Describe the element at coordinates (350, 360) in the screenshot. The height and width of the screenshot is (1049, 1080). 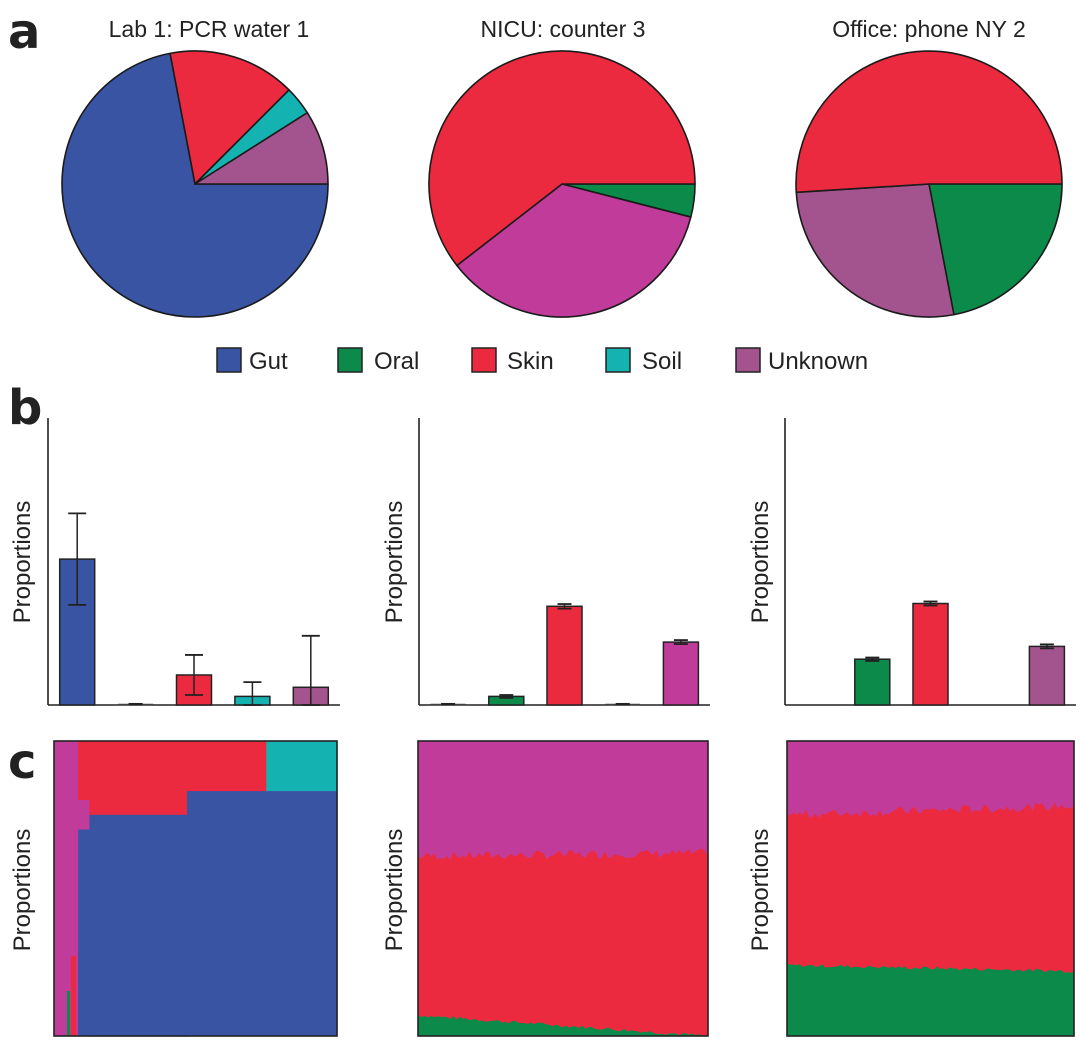
I see `legend-swatch-oral` at that location.